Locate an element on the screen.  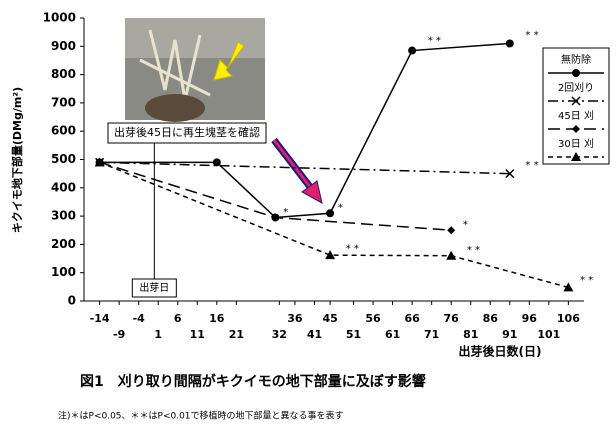
emergence-box is located at coordinates (154, 288).